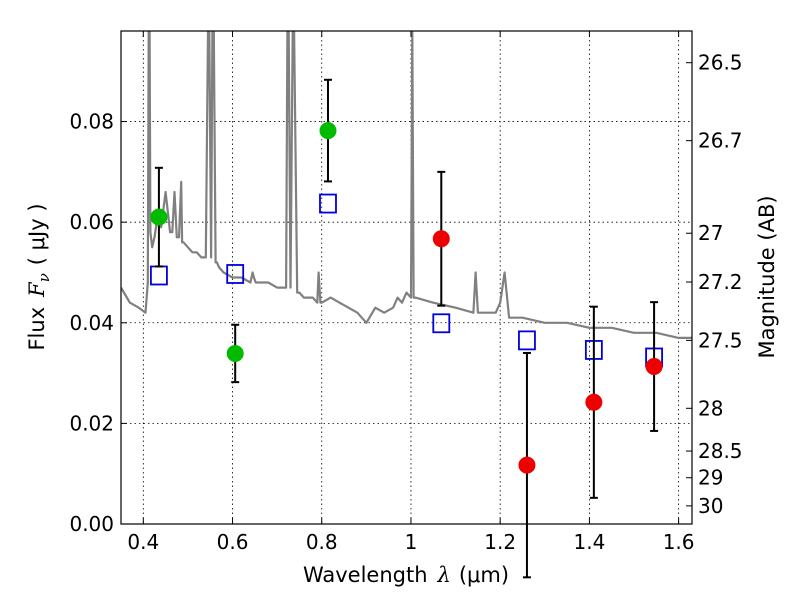 The height and width of the screenshot is (600, 800). Describe the element at coordinates (720, 451) in the screenshot. I see `mag-tick-label: 28.5` at that location.